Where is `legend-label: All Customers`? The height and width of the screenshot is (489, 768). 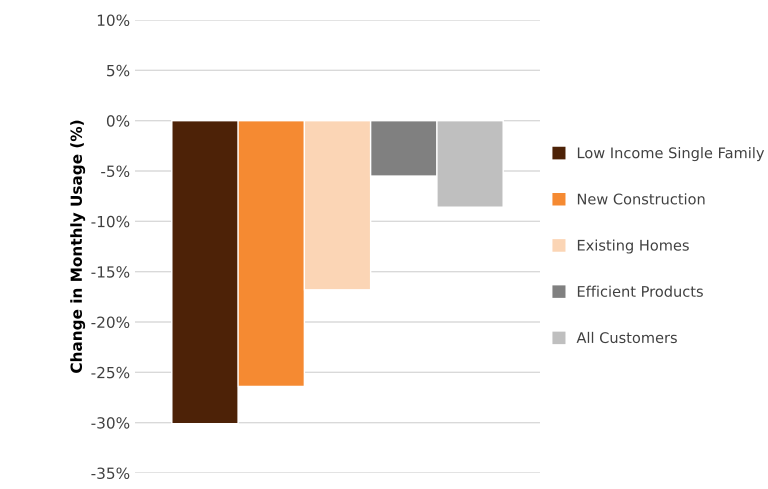
legend-label: All Customers is located at coordinates (626, 338).